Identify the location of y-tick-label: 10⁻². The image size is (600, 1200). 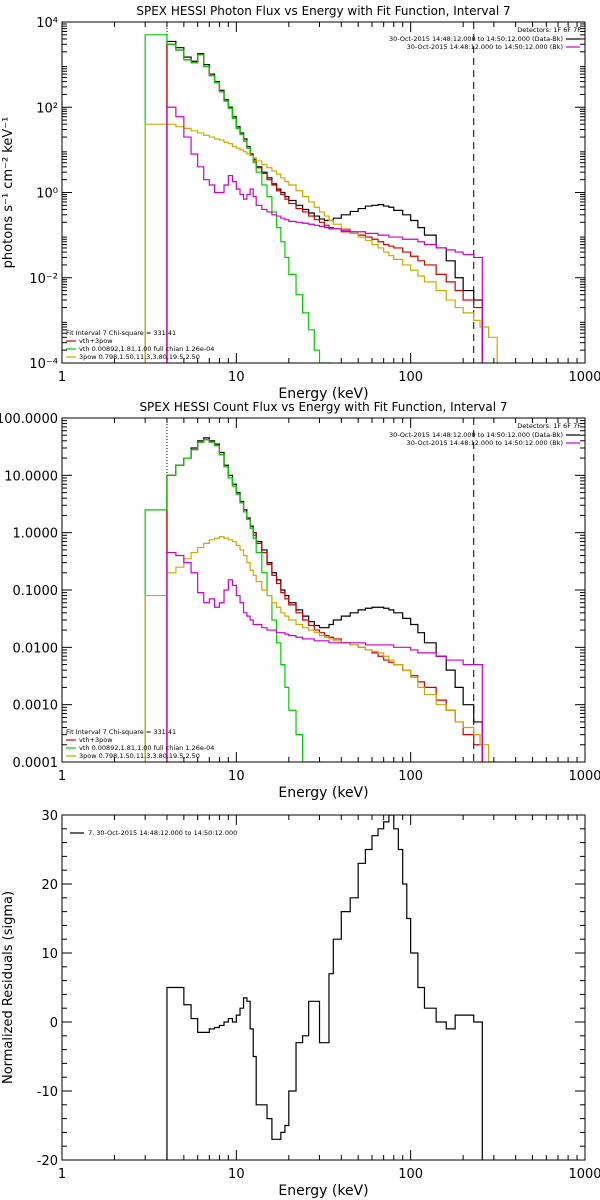
(43, 279).